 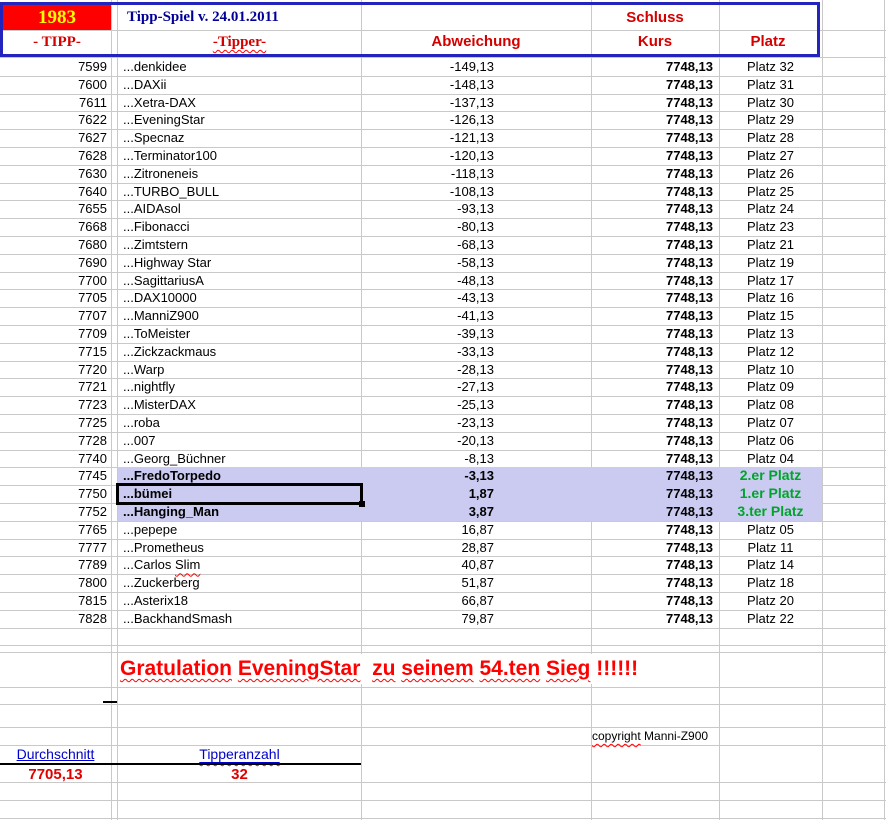 I want to click on cell-tipp: 7690, so click(x=92, y=262).